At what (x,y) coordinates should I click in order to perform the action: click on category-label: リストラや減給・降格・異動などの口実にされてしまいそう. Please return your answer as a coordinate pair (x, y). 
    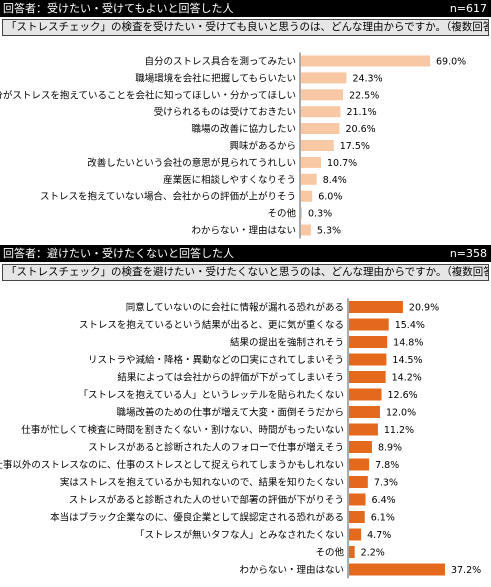
    Looking at the image, I should click on (216, 360).